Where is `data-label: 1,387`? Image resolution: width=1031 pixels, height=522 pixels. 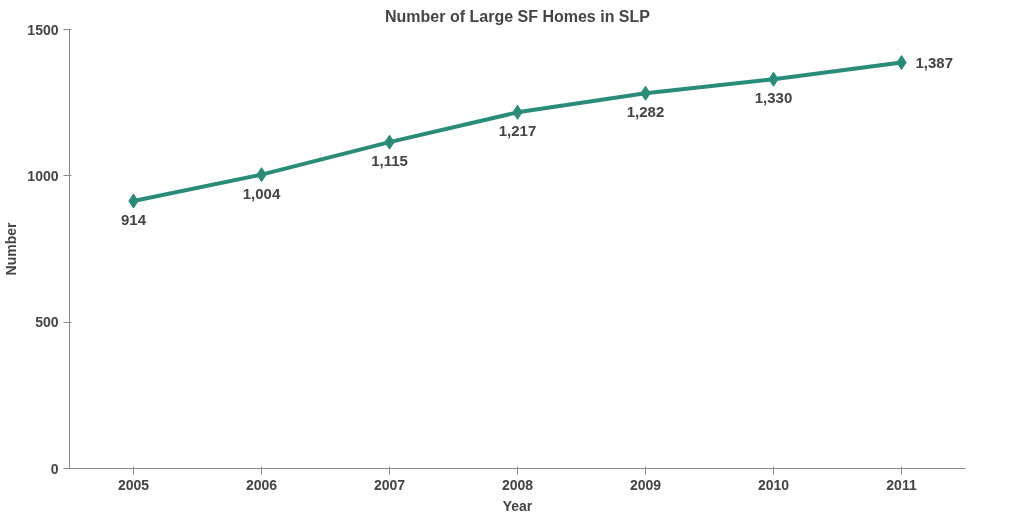 data-label: 1,387 is located at coordinates (934, 62).